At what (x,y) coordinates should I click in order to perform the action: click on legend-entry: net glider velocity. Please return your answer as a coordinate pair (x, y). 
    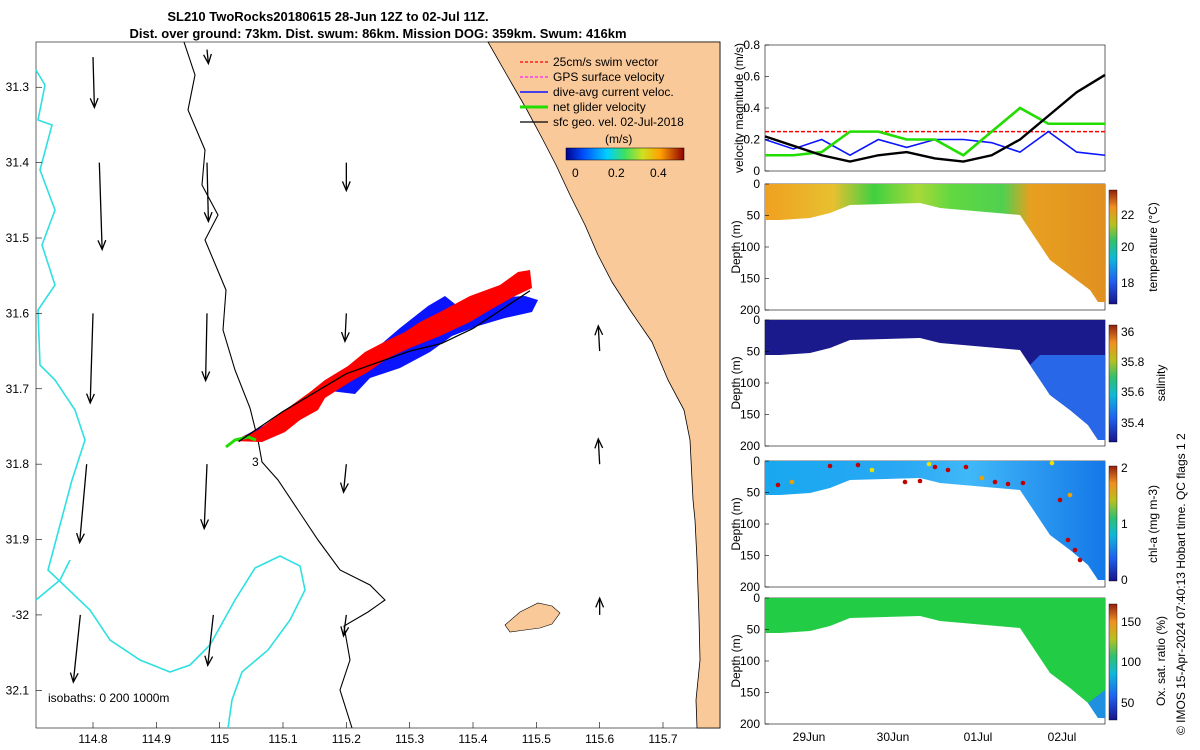
    Looking at the image, I should click on (599, 107).